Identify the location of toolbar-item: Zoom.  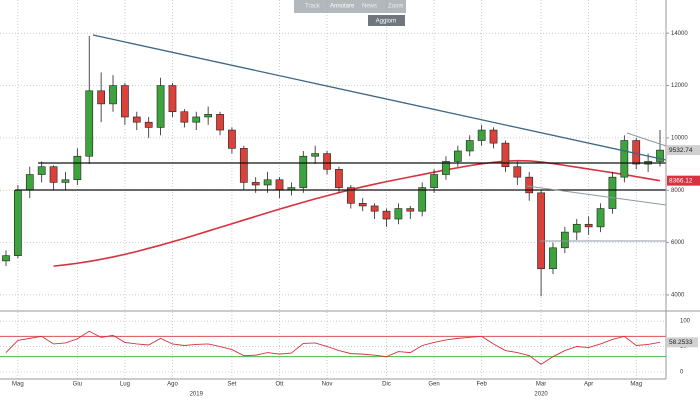
(395, 7).